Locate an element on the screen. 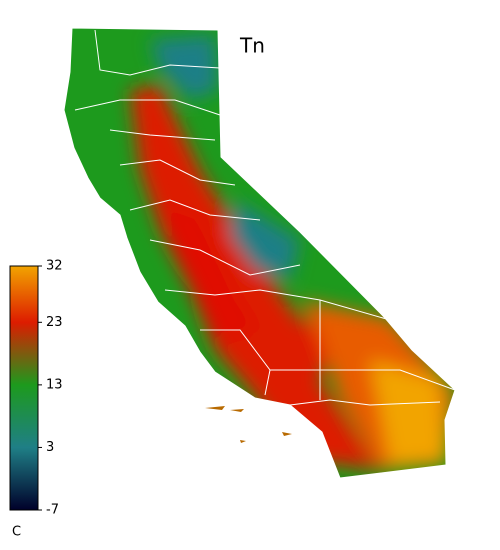 The image size is (500, 550). colorbar is located at coordinates (24, 388).